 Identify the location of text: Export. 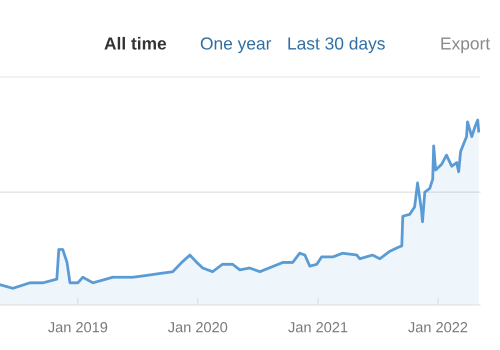
(465, 46).